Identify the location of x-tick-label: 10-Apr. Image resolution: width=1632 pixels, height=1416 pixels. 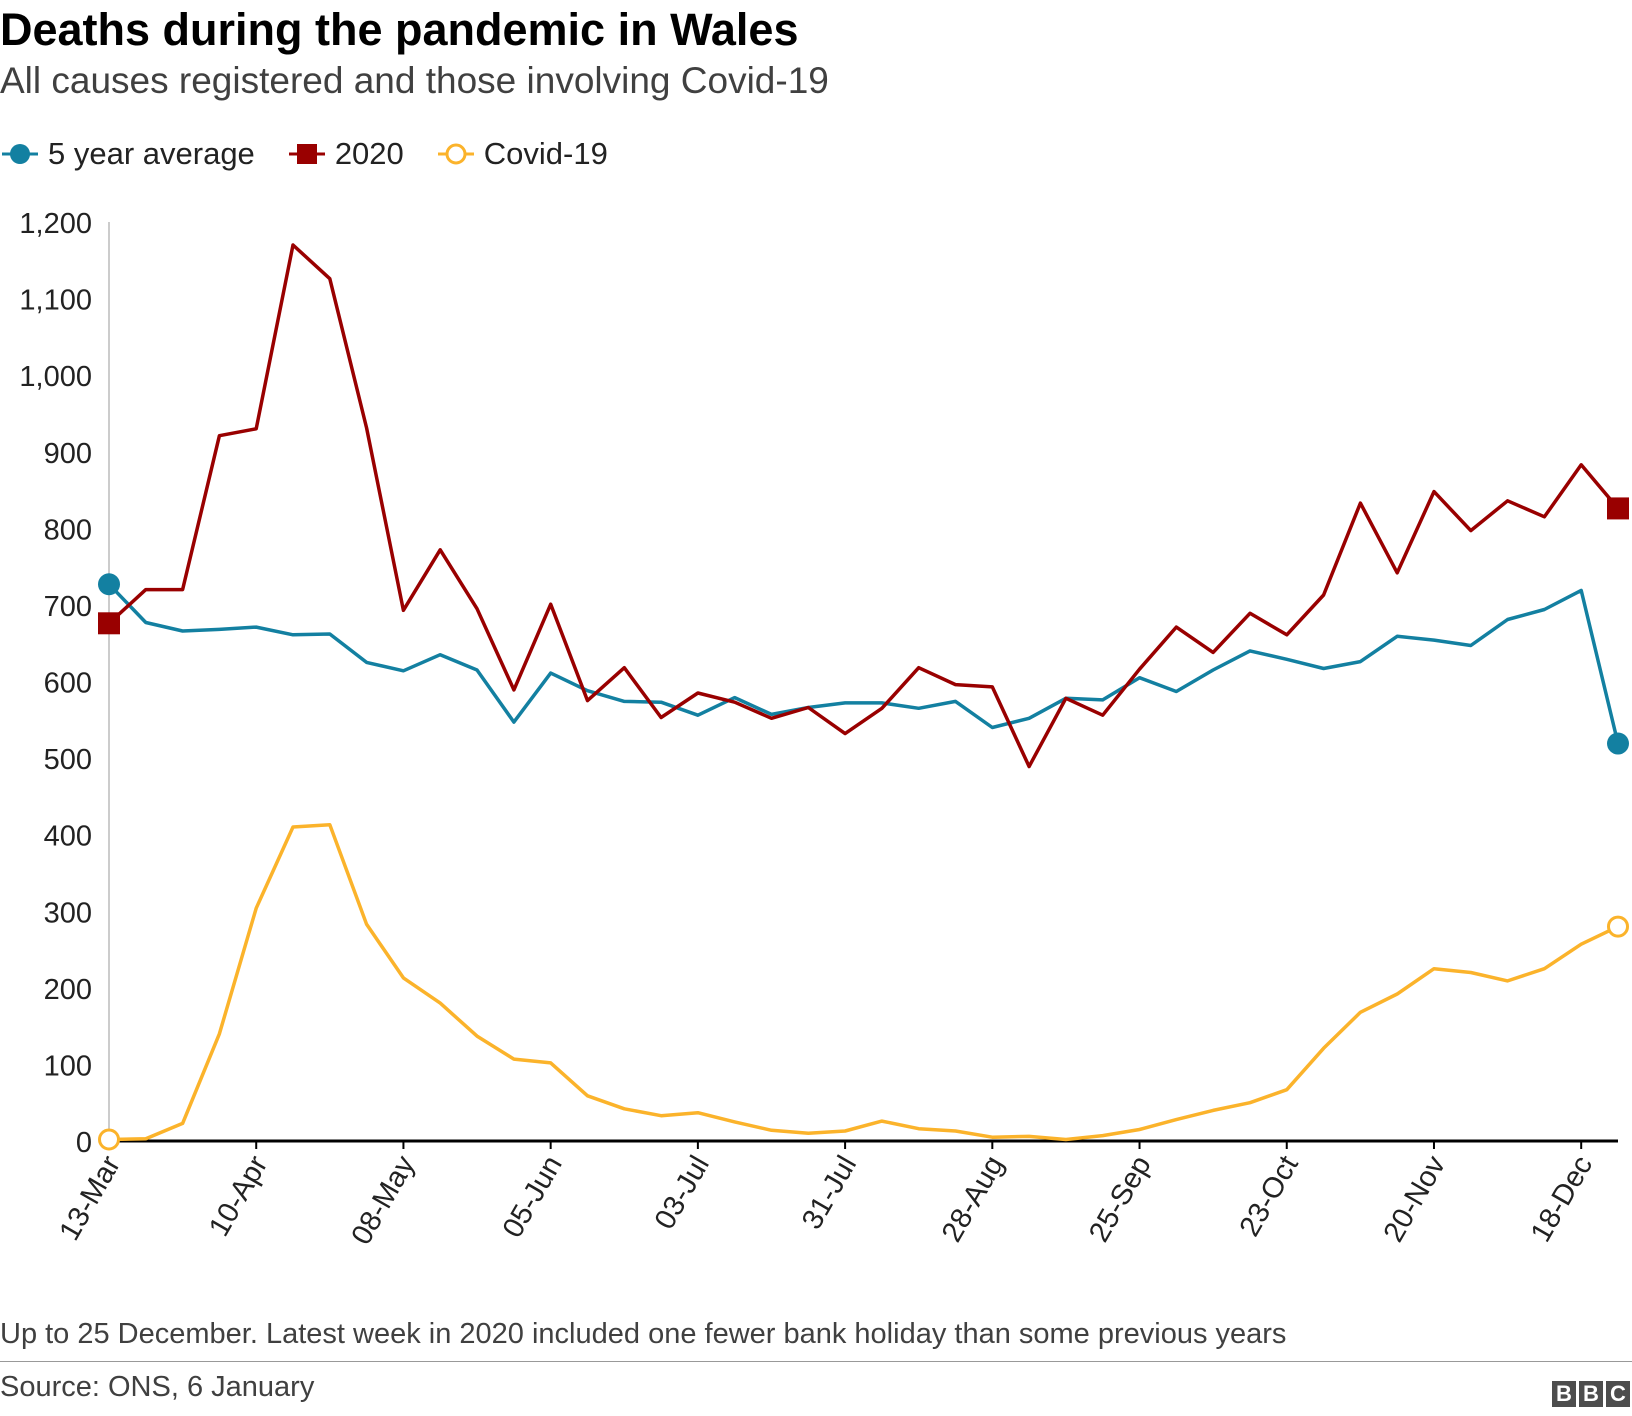
(238, 1196).